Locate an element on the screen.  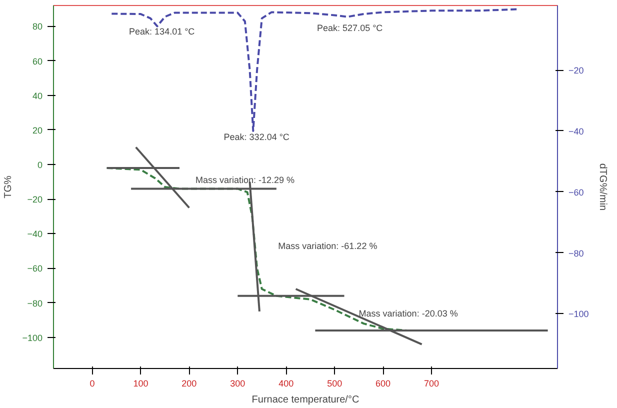
y-tick-label: 20 is located at coordinates (37, 130).